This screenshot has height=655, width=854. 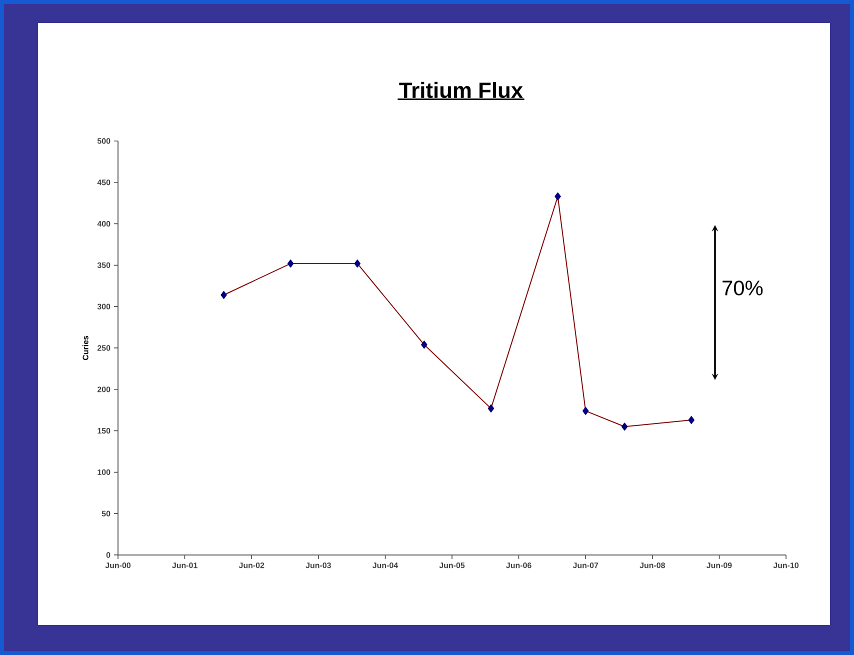 What do you see at coordinates (742, 288) in the screenshot?
I see `annotation: 70%` at bounding box center [742, 288].